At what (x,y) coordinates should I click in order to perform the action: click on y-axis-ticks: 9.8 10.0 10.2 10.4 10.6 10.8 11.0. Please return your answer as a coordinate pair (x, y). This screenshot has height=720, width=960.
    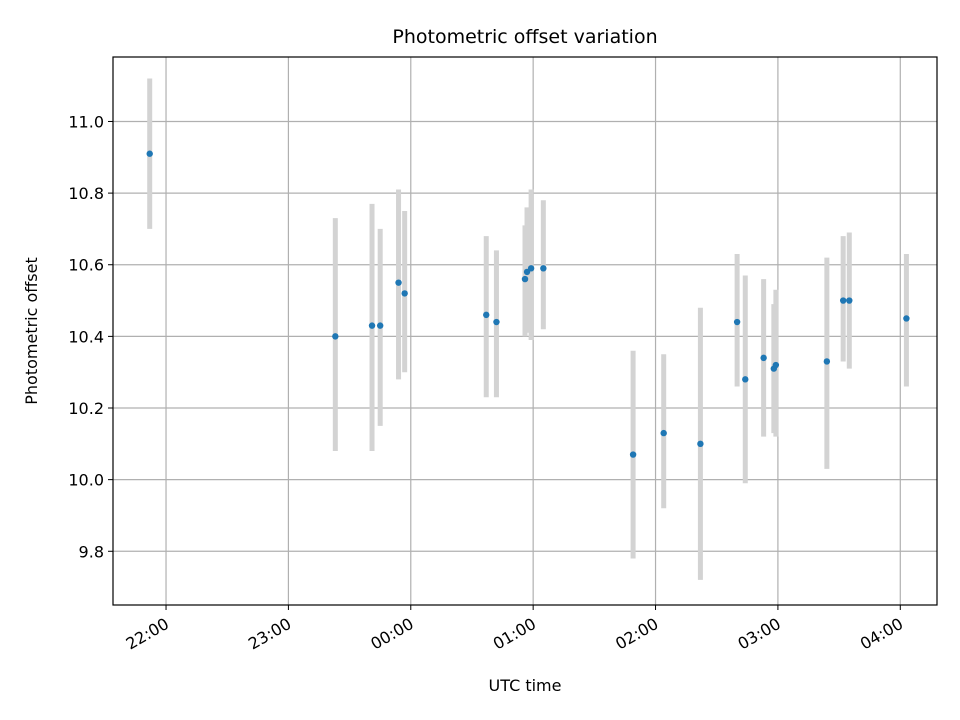
    Looking at the image, I should click on (90, 336).